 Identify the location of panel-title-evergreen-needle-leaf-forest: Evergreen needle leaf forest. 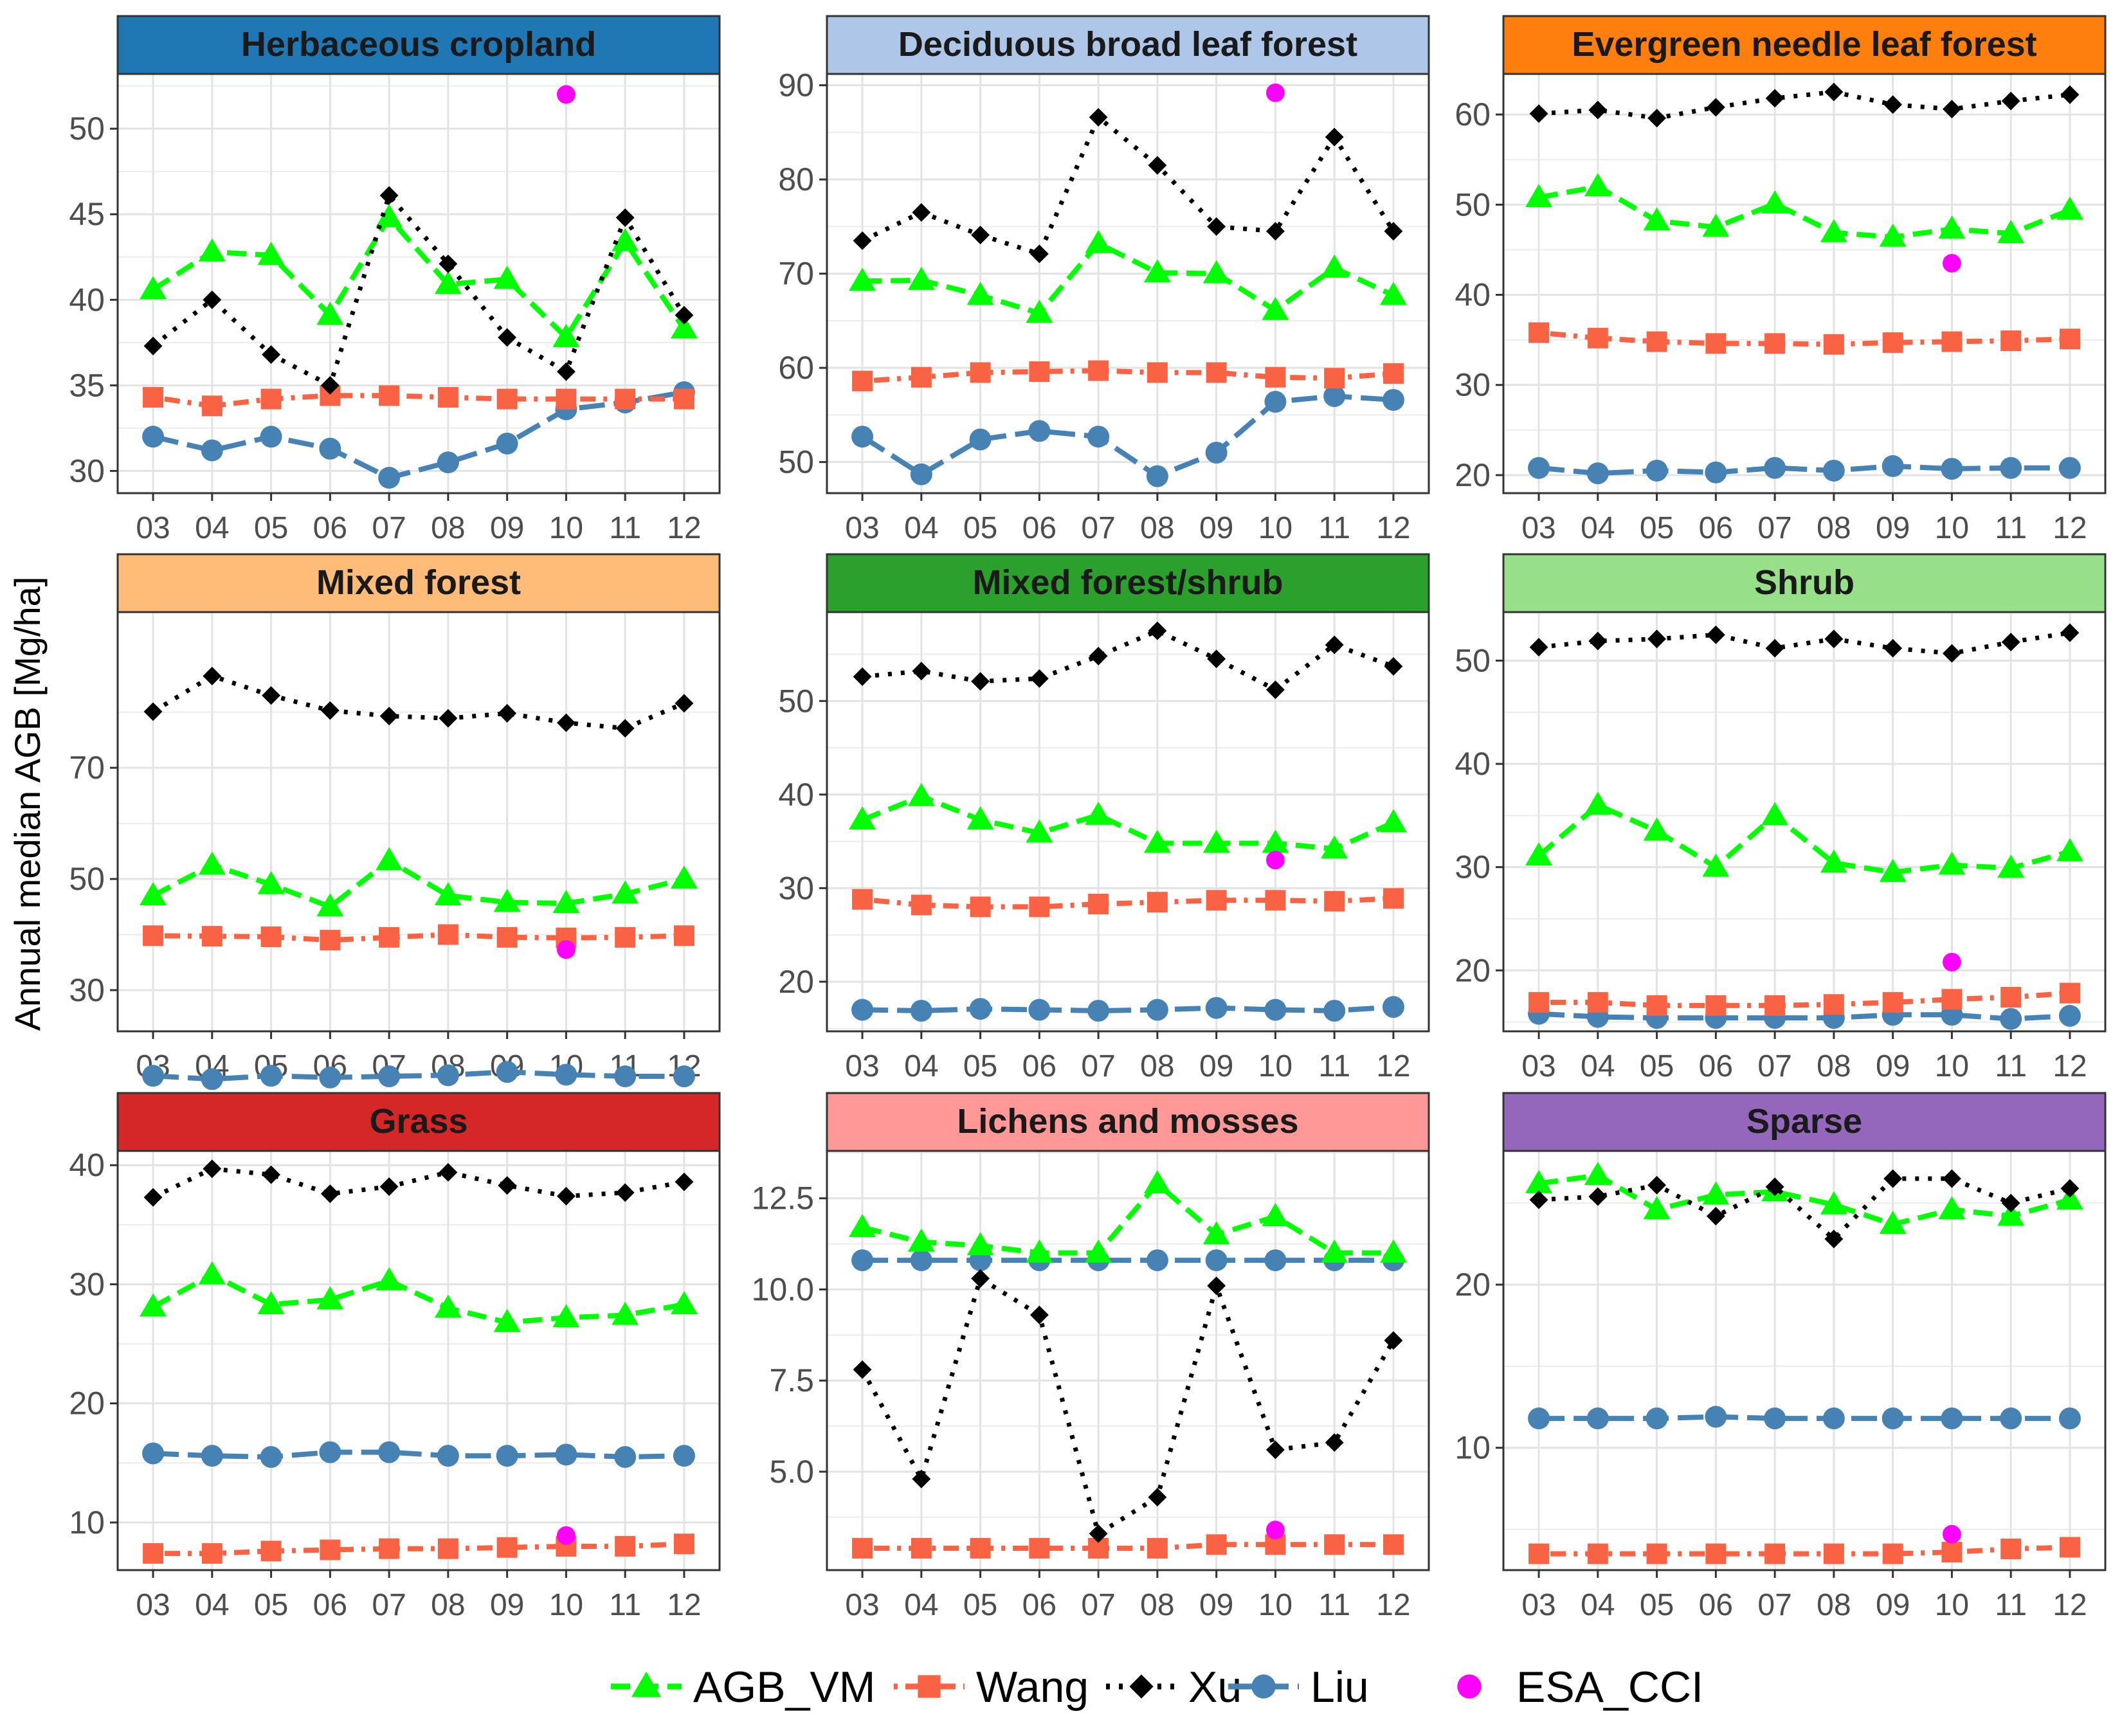
(1804, 44).